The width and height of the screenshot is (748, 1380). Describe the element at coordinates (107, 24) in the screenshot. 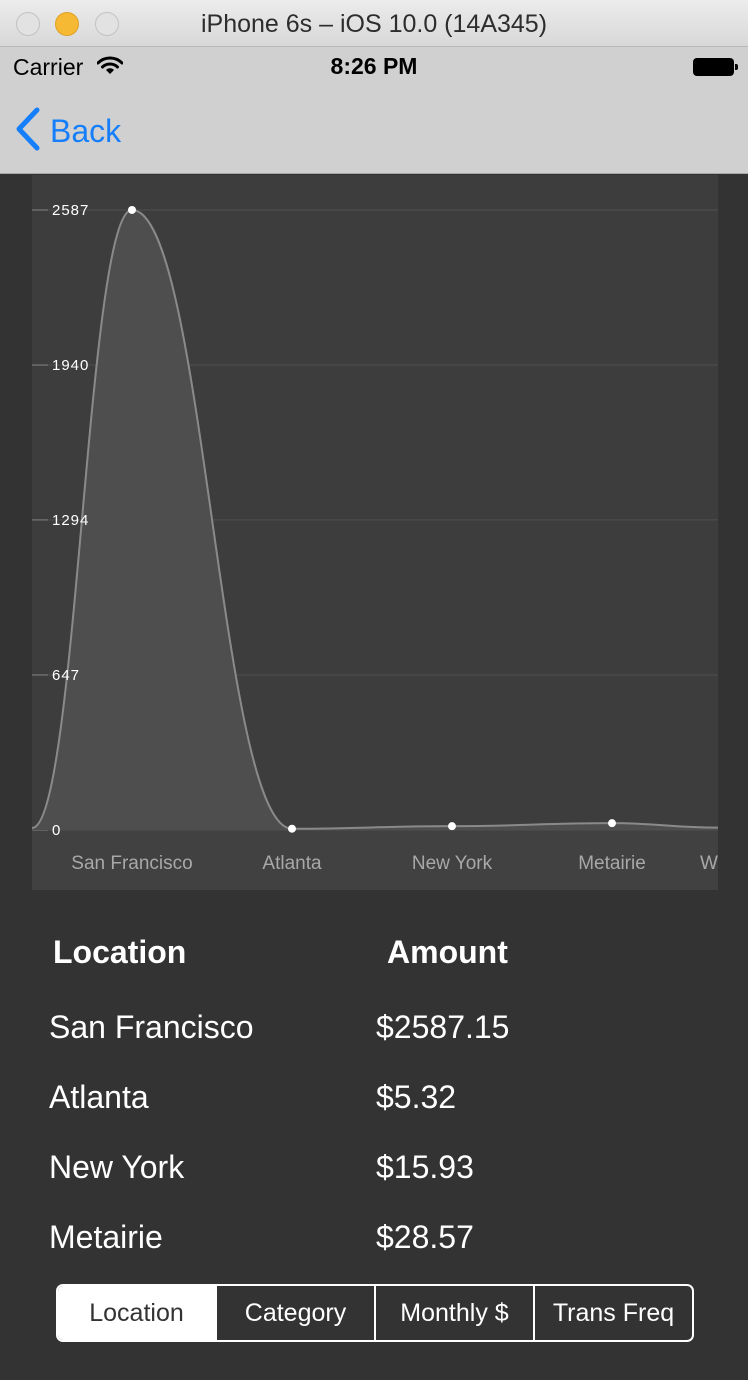

I see `zoom-window-button` at that location.